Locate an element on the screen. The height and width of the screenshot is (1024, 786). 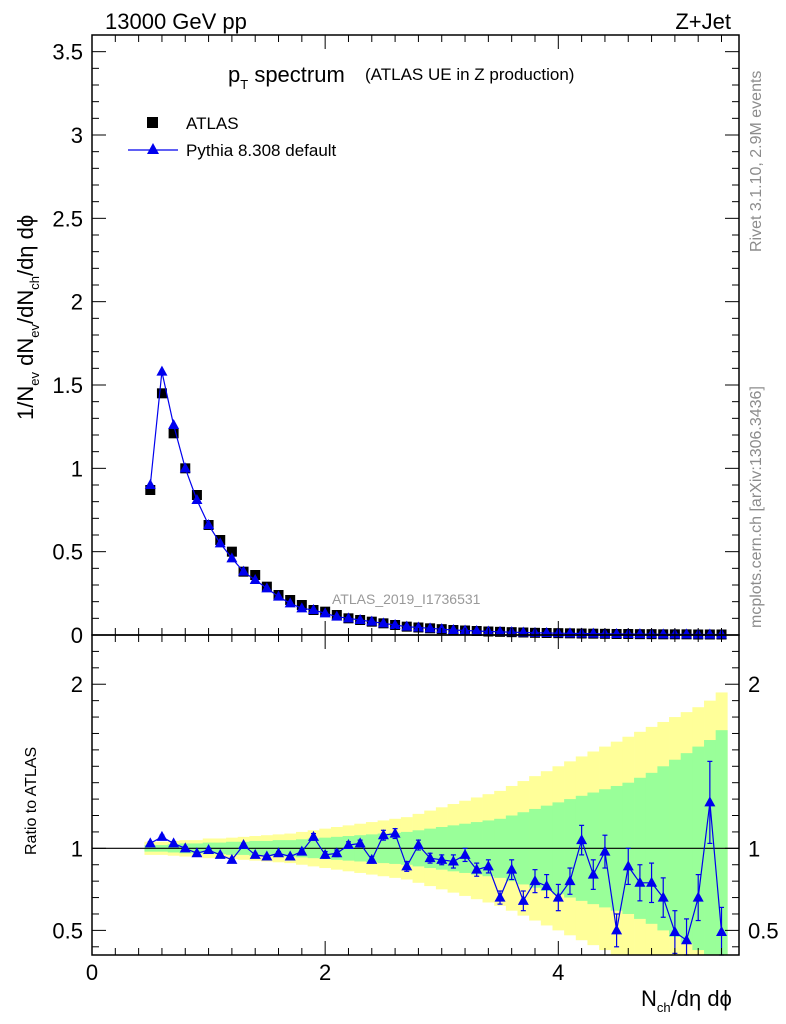
y-axis-label-main: 1/Nev dNev/dNch/dη dϕ is located at coordinates (27, 317).